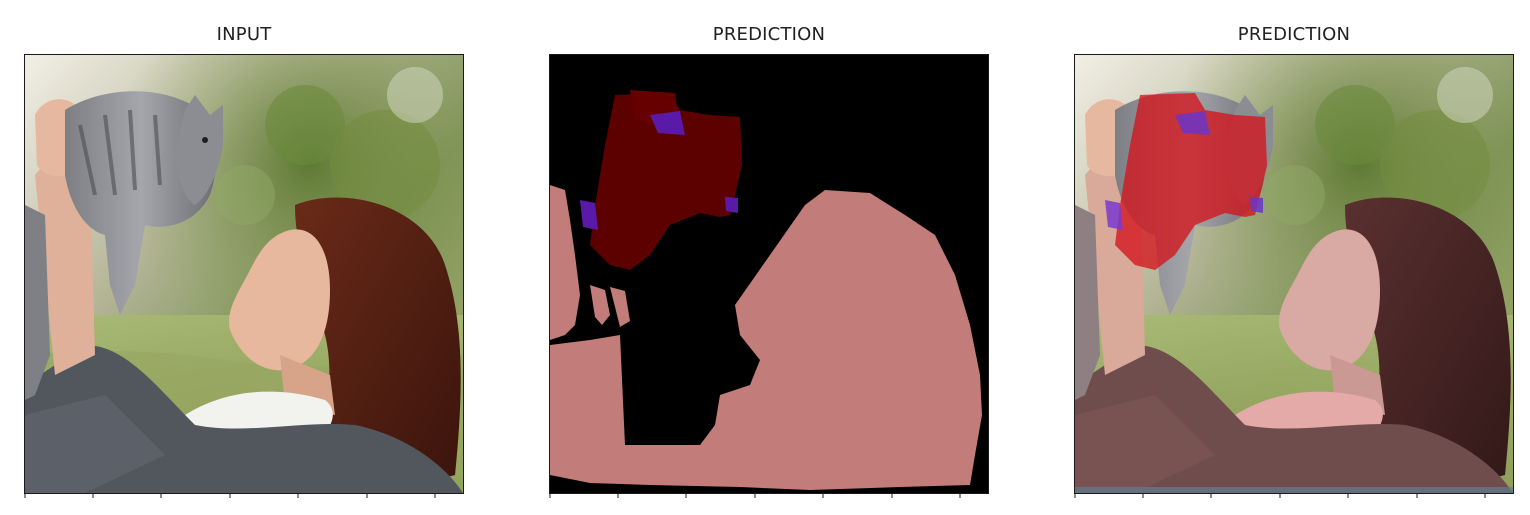 The image size is (1530, 515). What do you see at coordinates (244, 34) in the screenshot?
I see `panel-title: INPUT` at bounding box center [244, 34].